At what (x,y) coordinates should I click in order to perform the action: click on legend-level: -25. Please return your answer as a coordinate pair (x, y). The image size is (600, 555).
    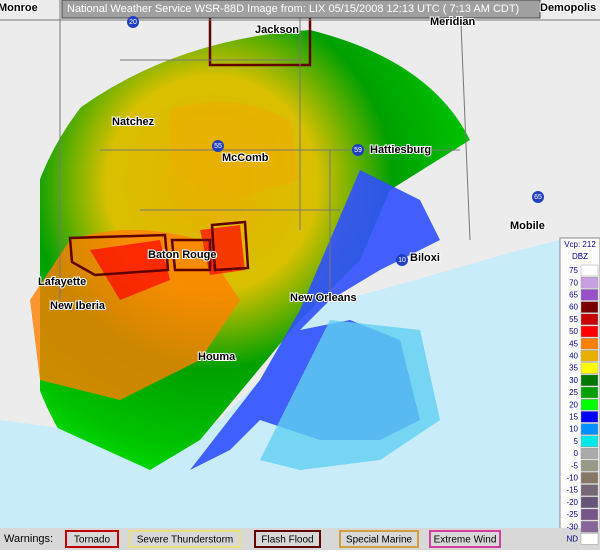
    Looking at the image, I should click on (572, 514).